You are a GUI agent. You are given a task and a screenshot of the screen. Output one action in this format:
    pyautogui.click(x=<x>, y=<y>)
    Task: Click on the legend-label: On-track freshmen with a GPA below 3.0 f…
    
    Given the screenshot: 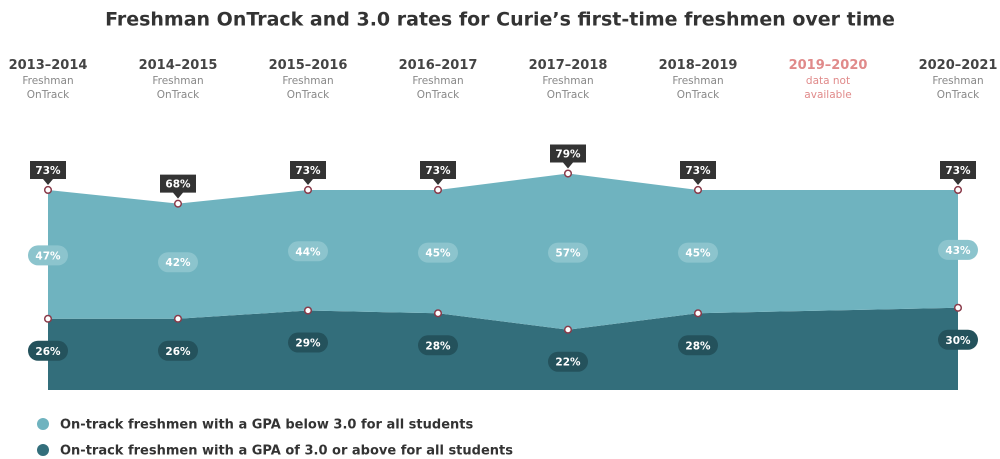 What is the action you would take?
    pyautogui.click(x=266, y=425)
    